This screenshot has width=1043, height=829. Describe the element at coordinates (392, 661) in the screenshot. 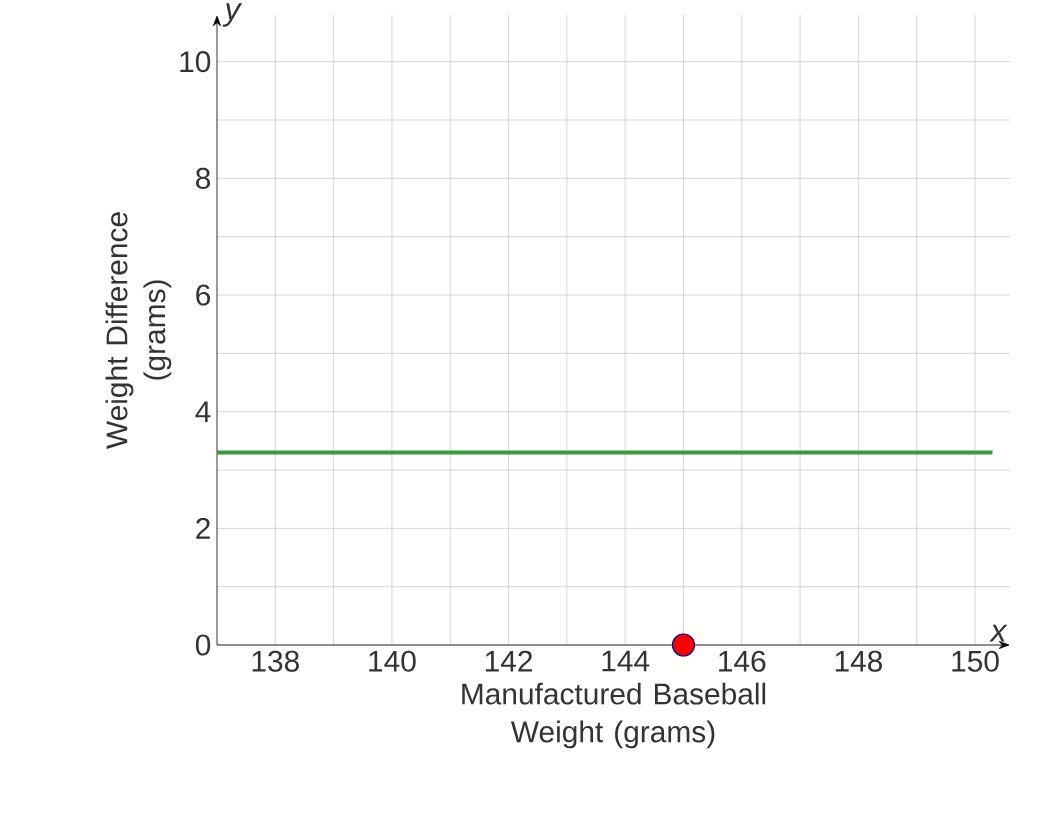

I see `x-tick-label: 140` at that location.